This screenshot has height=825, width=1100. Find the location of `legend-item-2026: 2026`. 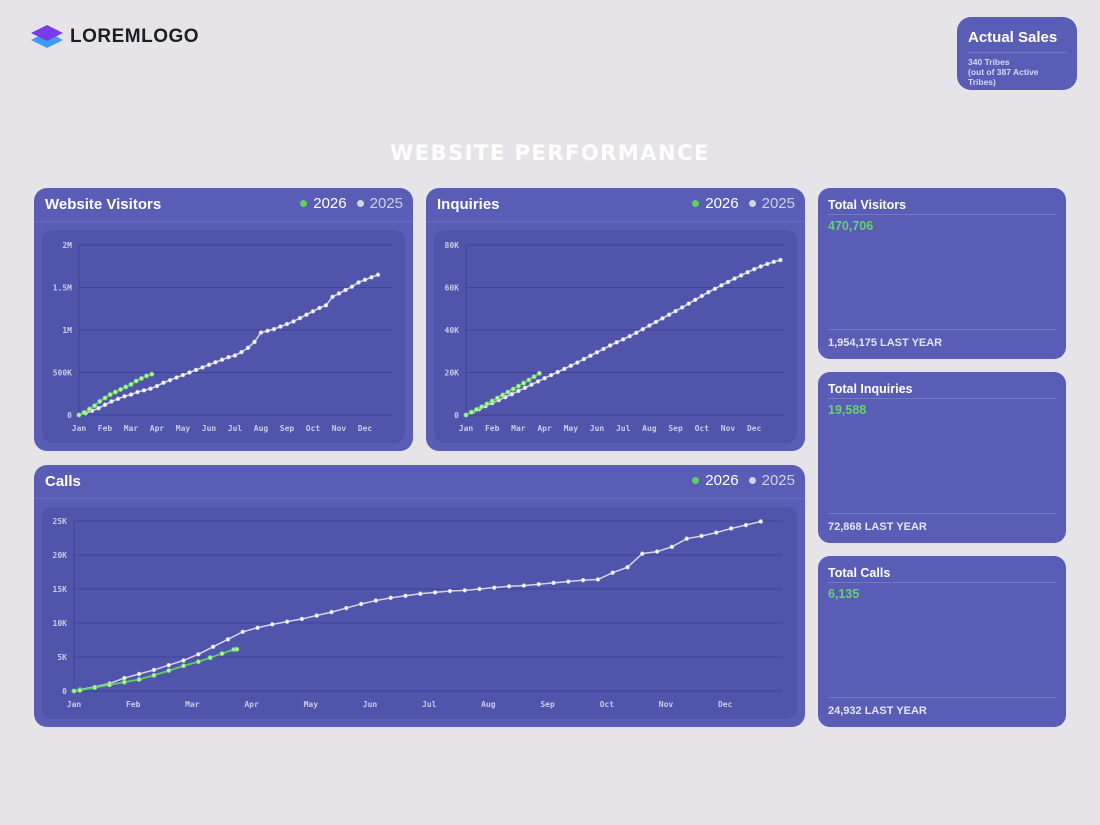

legend-item-2026: 2026 is located at coordinates (715, 203).